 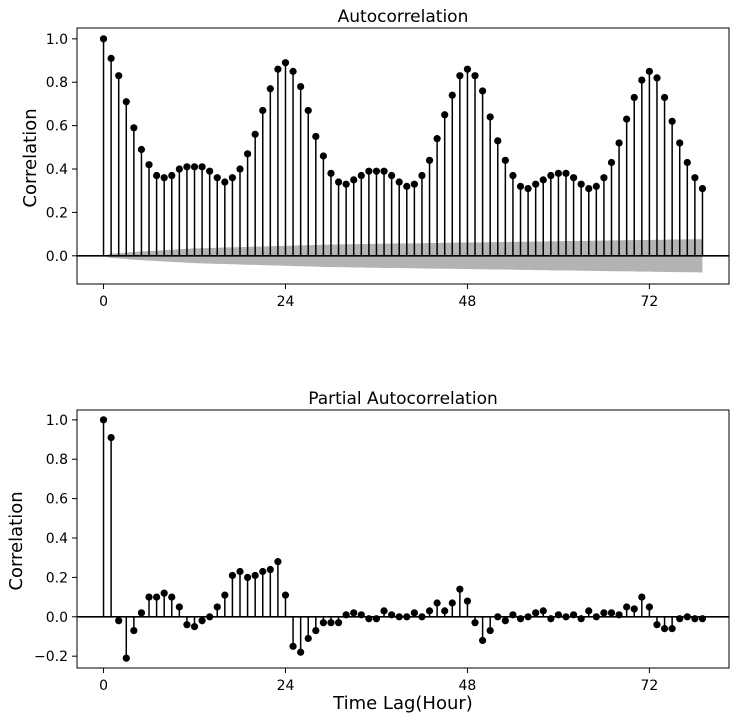 What do you see at coordinates (30, 157) in the screenshot?
I see `acf-ylabel: Correlation` at bounding box center [30, 157].